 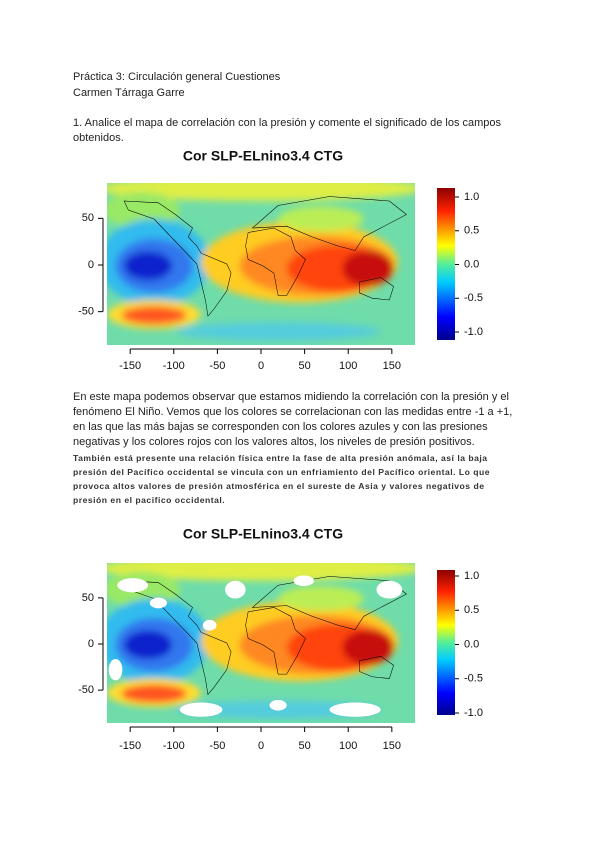 I want to click on header-line: Carmen Tárraga Garre, so click(x=129, y=93).